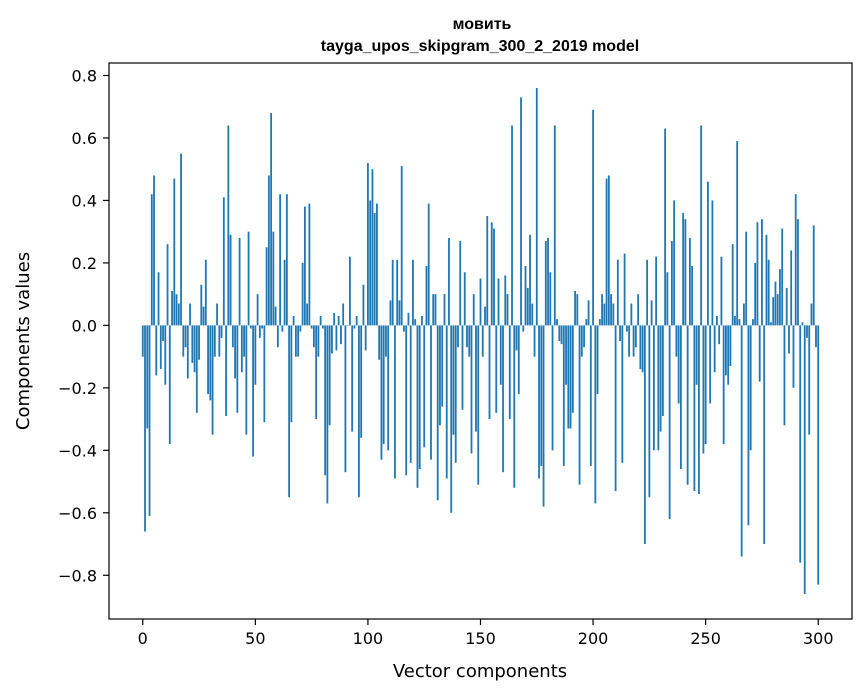 This screenshot has height=696, width=867. Describe the element at coordinates (77, 450) in the screenshot. I see `y-tick-label: −0.4` at that location.